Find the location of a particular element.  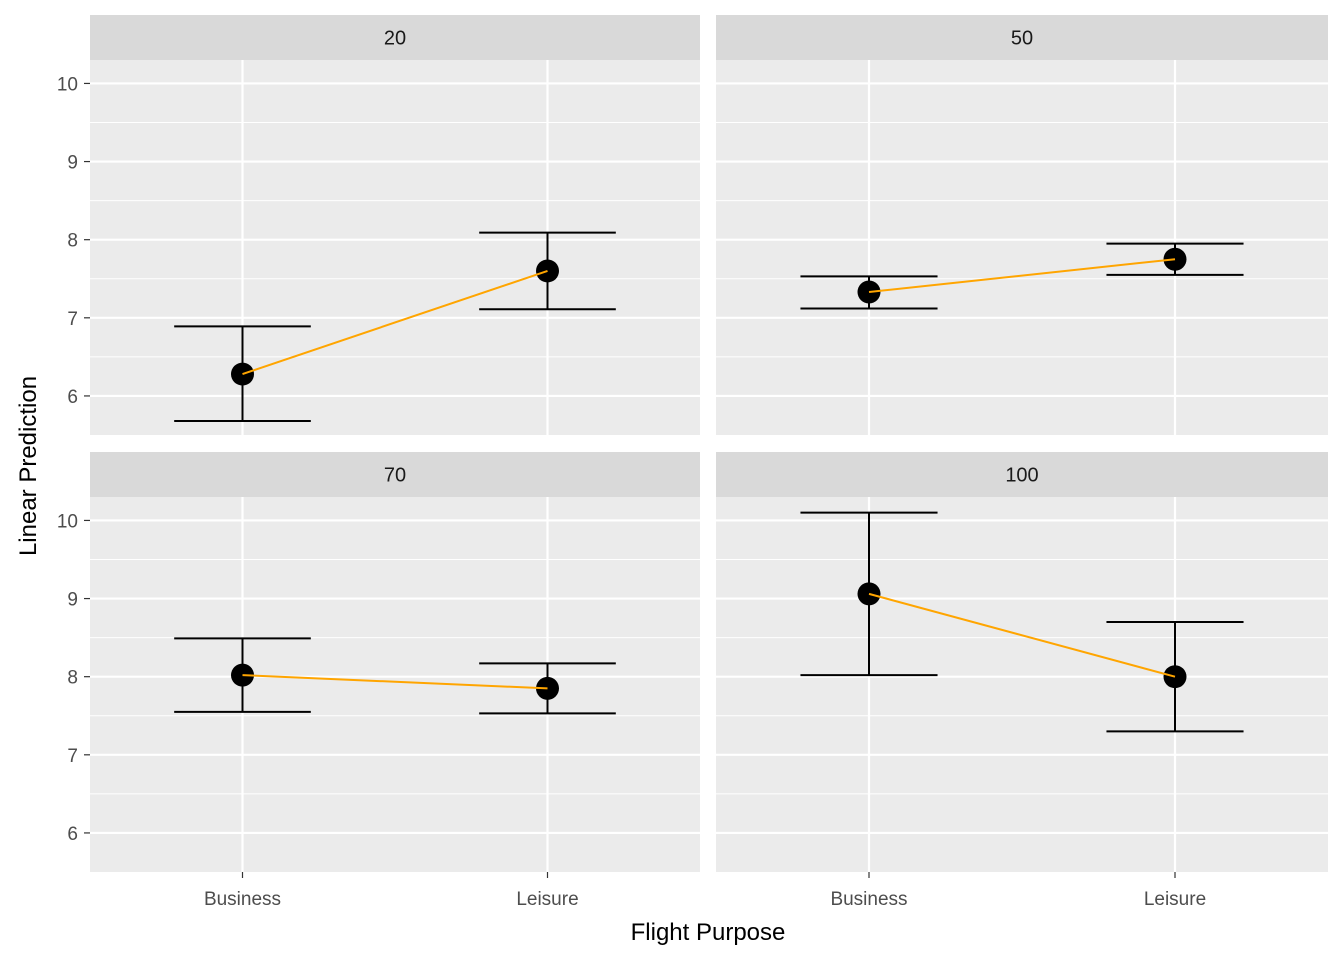

facet-strip-label: 20 is located at coordinates (395, 39).